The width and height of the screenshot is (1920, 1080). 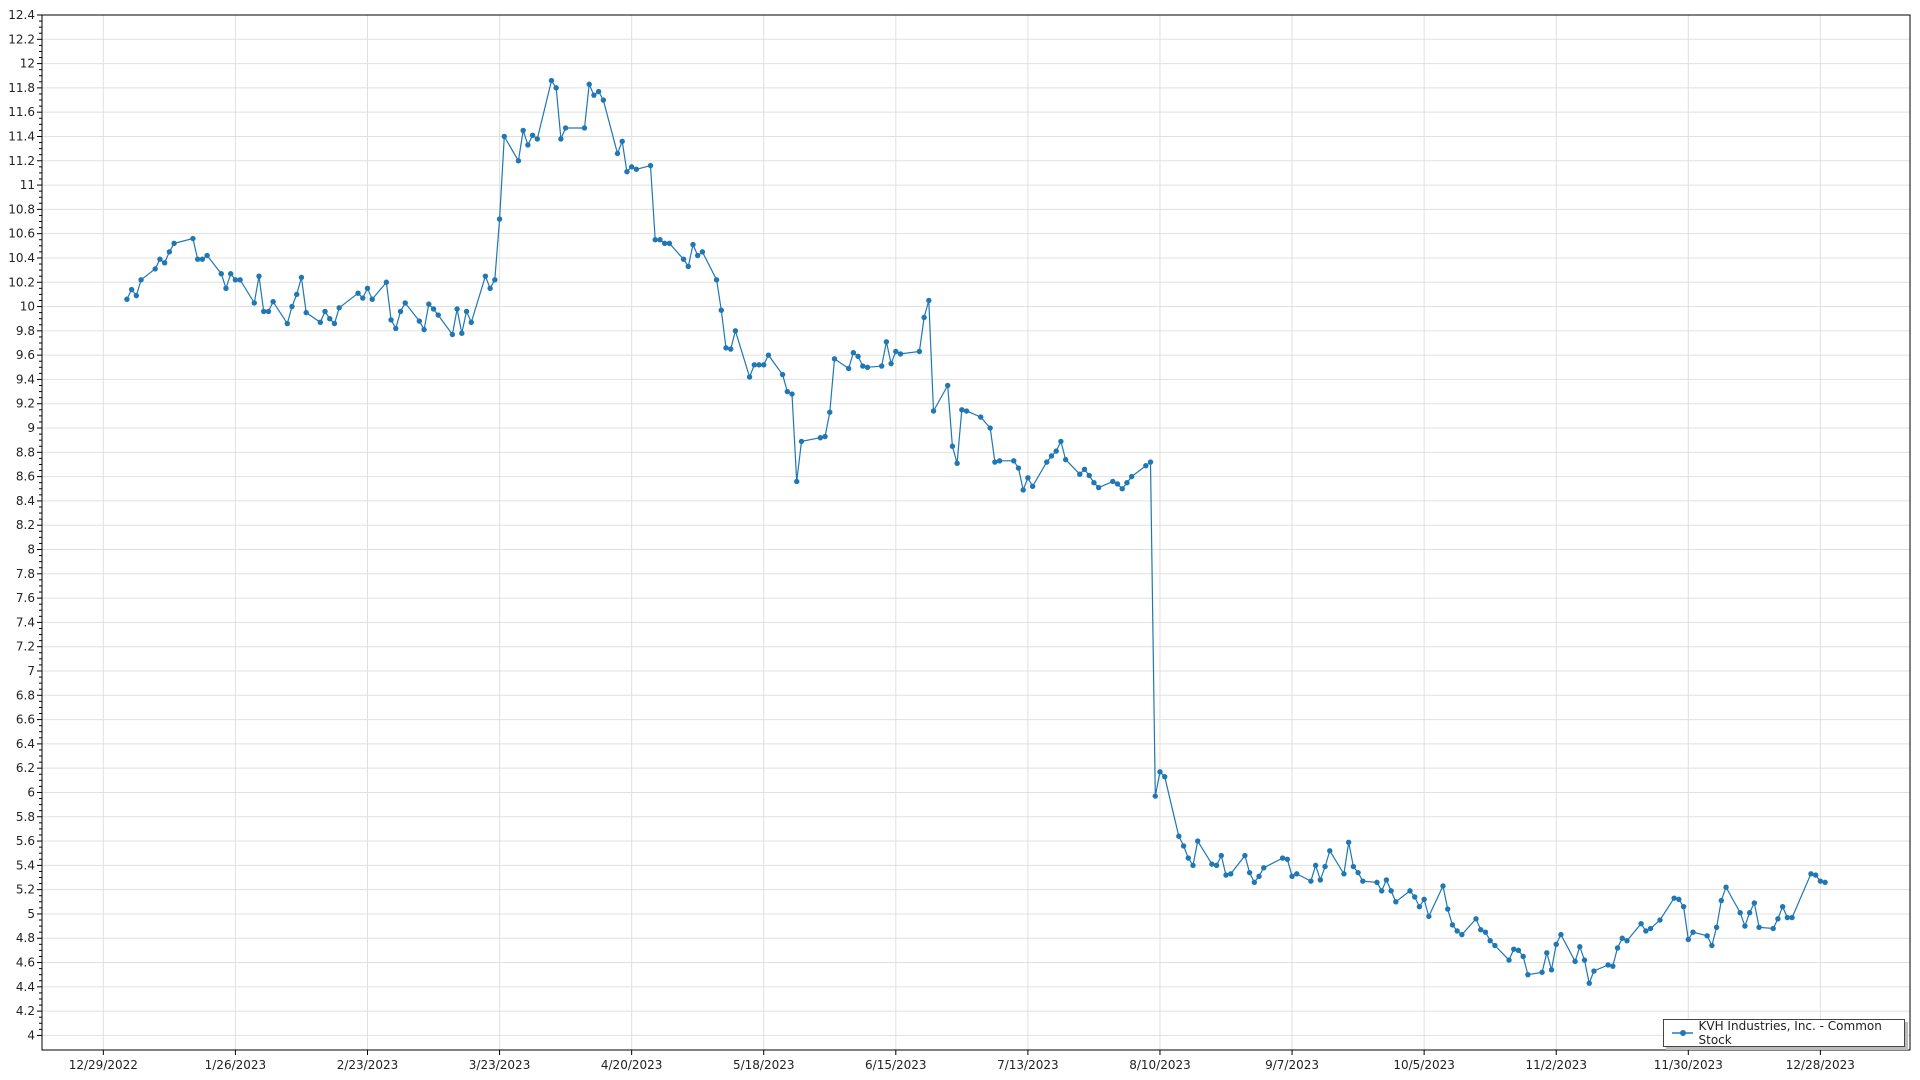 What do you see at coordinates (21, 161) in the screenshot?
I see `y-tick-label: 11.2` at bounding box center [21, 161].